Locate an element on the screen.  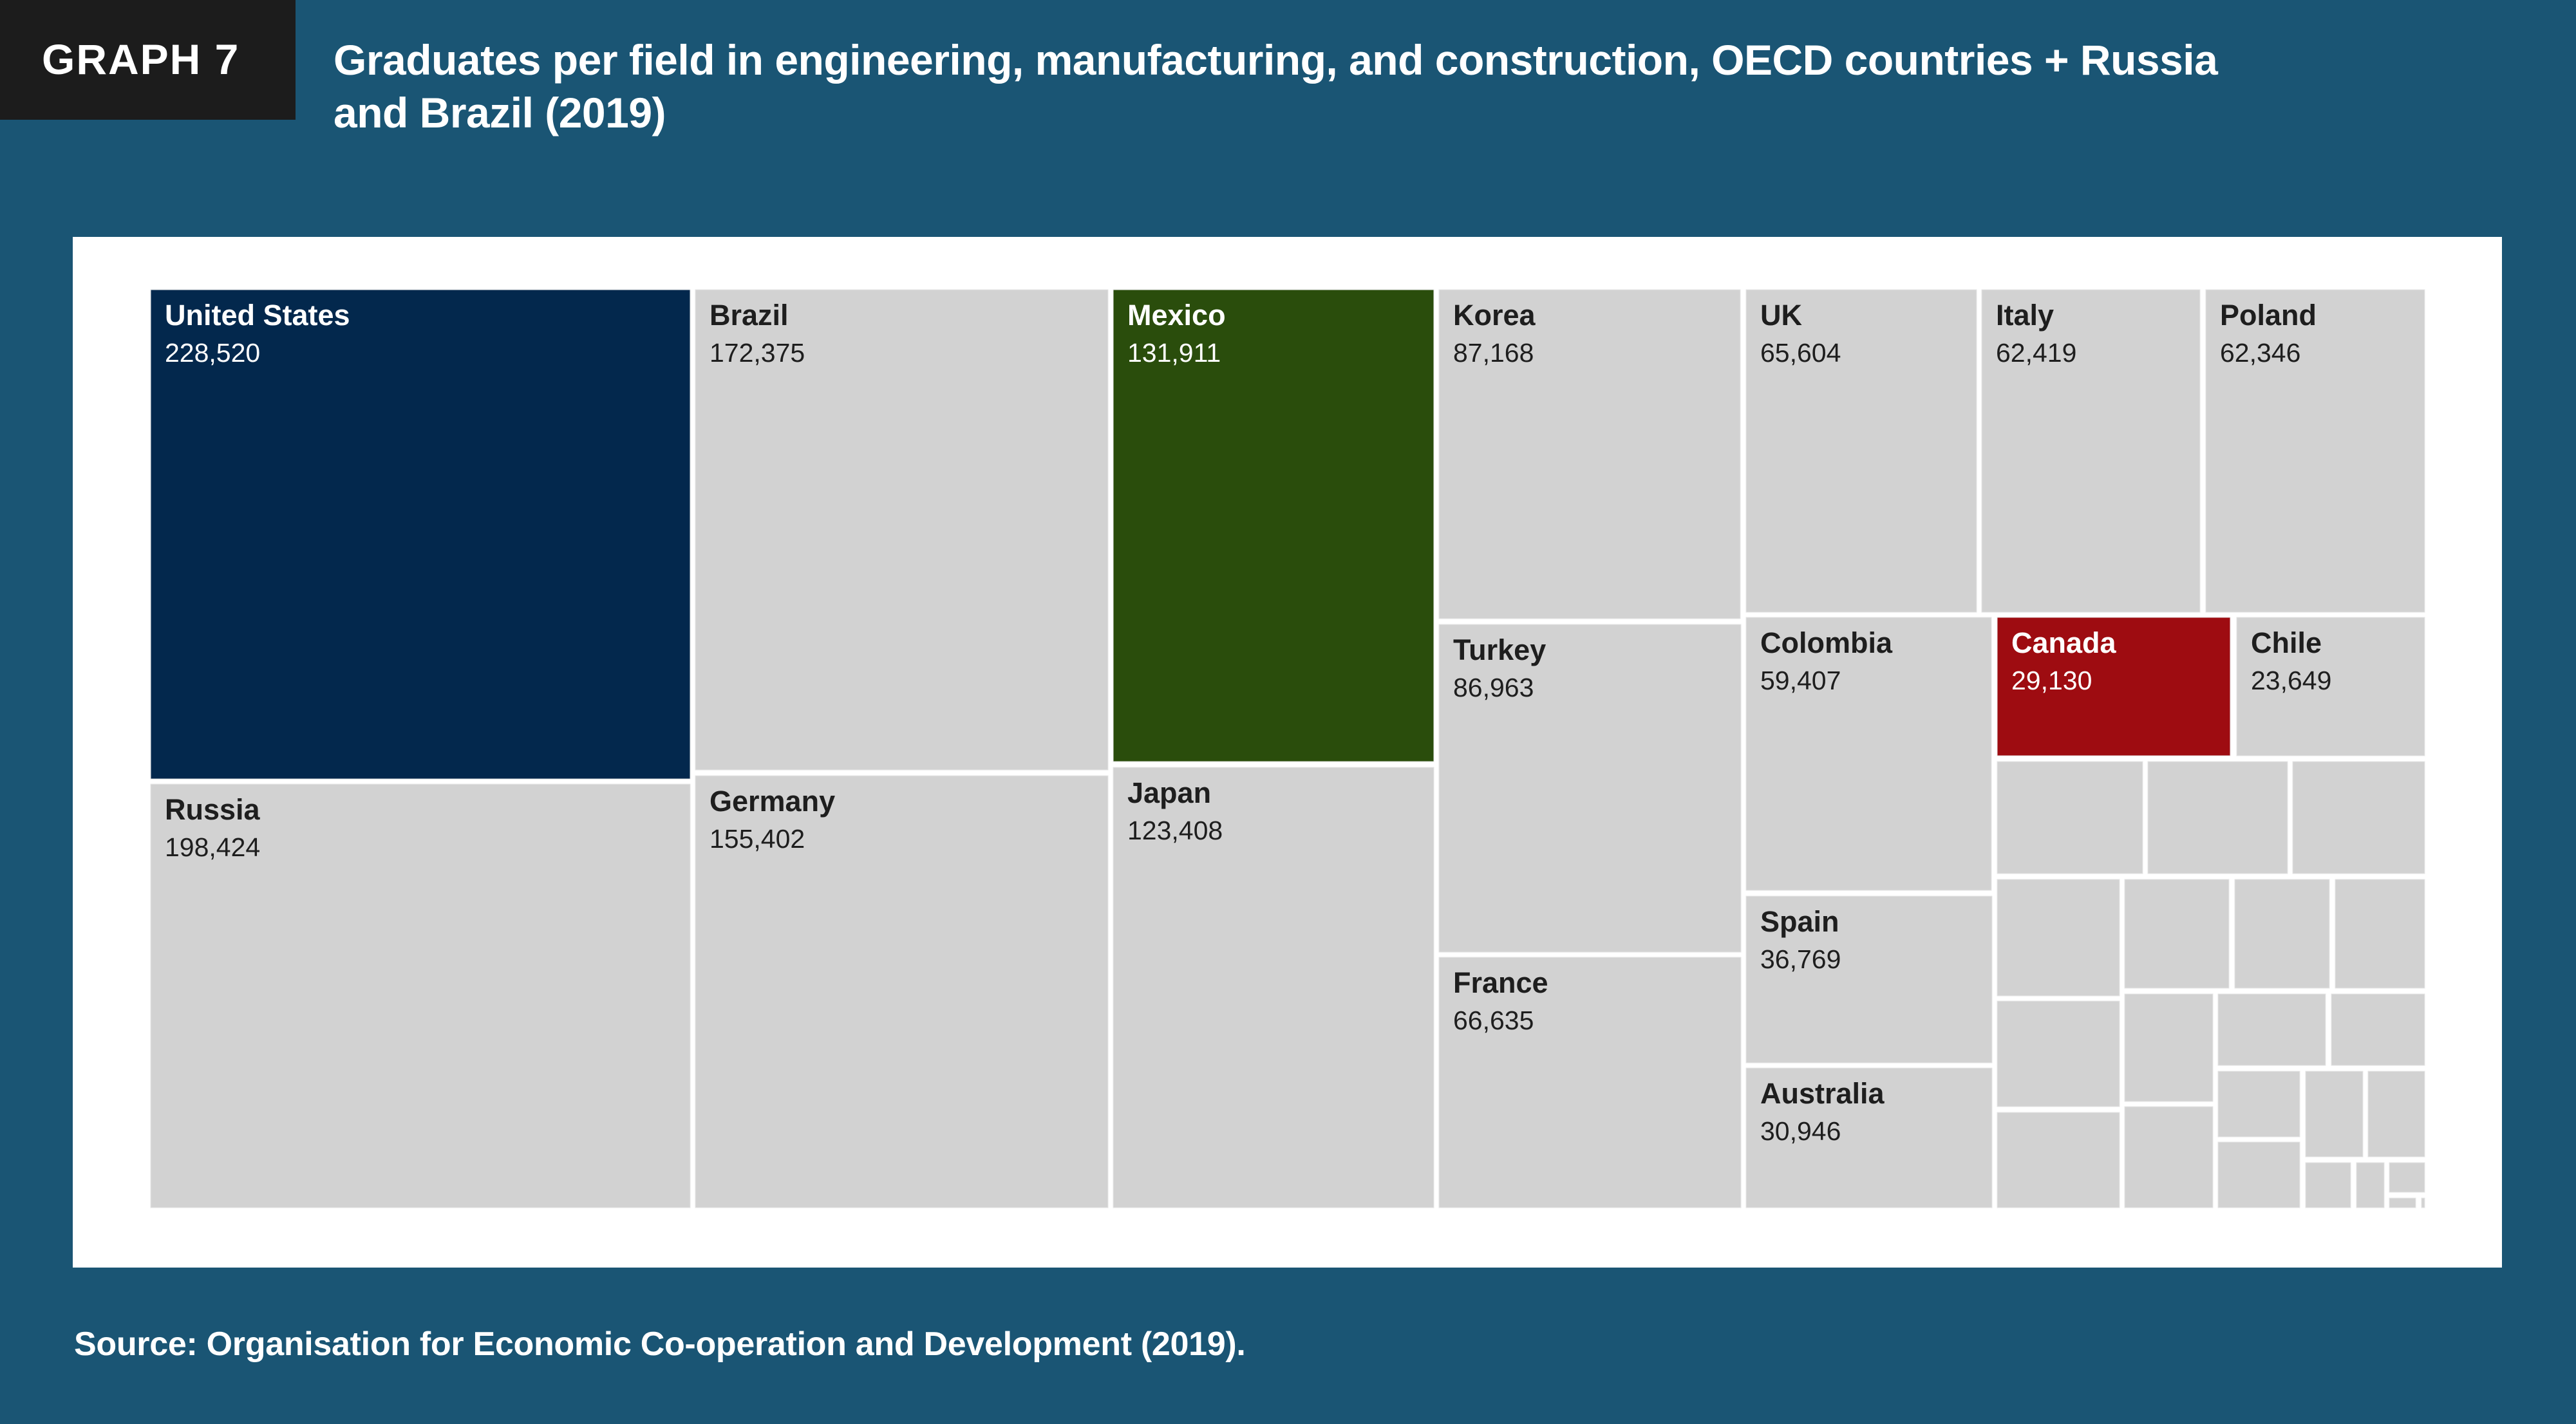
tile-value: 228,520 is located at coordinates (212, 353).